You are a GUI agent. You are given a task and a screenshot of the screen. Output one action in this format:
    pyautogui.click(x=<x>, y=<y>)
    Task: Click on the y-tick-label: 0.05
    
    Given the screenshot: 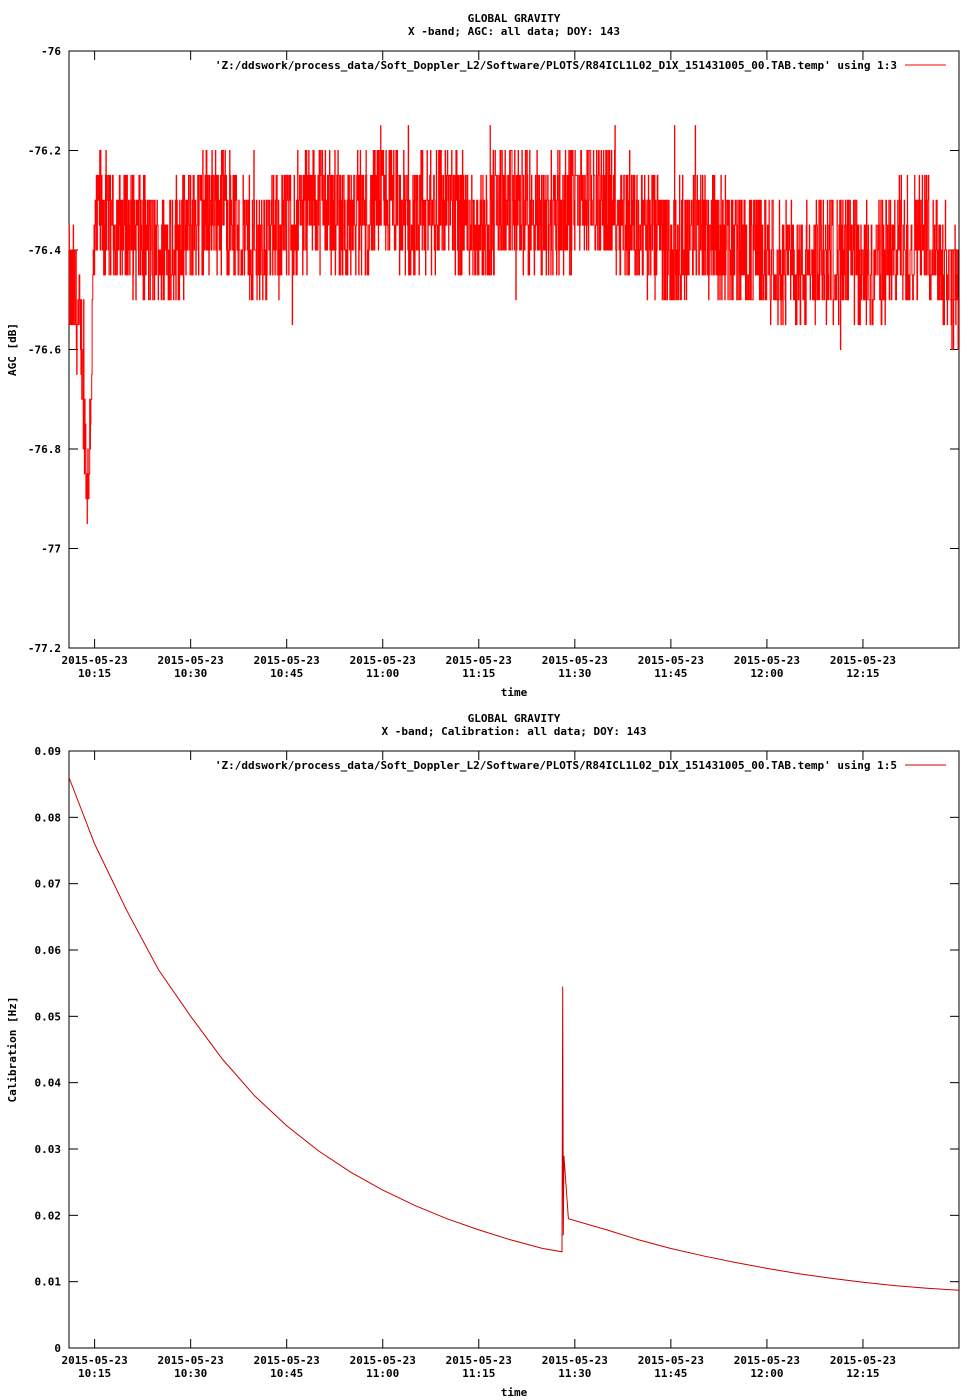 What is the action you would take?
    pyautogui.click(x=48, y=1016)
    